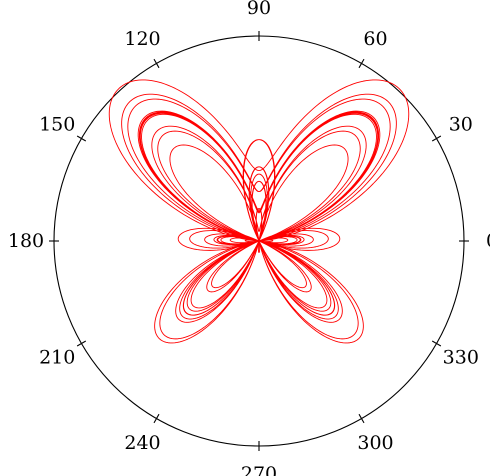 The height and width of the screenshot is (476, 490). I want to click on angular-tick-label-270: 270, so click(259, 469).